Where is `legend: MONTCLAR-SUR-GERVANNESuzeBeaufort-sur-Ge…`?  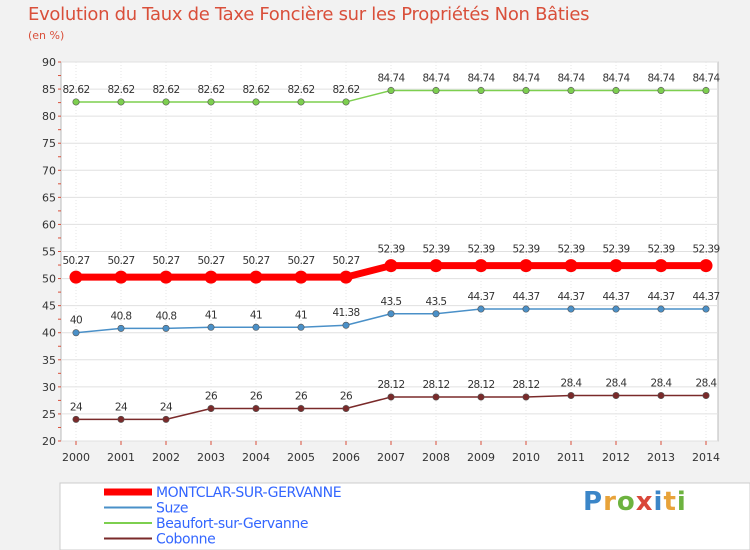
legend: MONTCLAR-SUR-GERVANNESuzeBeaufort-sur-Ge… is located at coordinates (404, 516).